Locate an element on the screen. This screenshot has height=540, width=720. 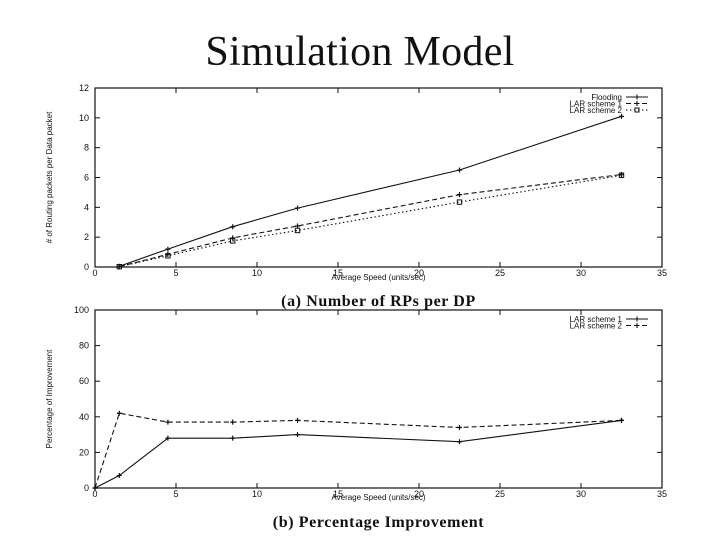
y-tick-label: 2 is located at coordinates (86, 237).